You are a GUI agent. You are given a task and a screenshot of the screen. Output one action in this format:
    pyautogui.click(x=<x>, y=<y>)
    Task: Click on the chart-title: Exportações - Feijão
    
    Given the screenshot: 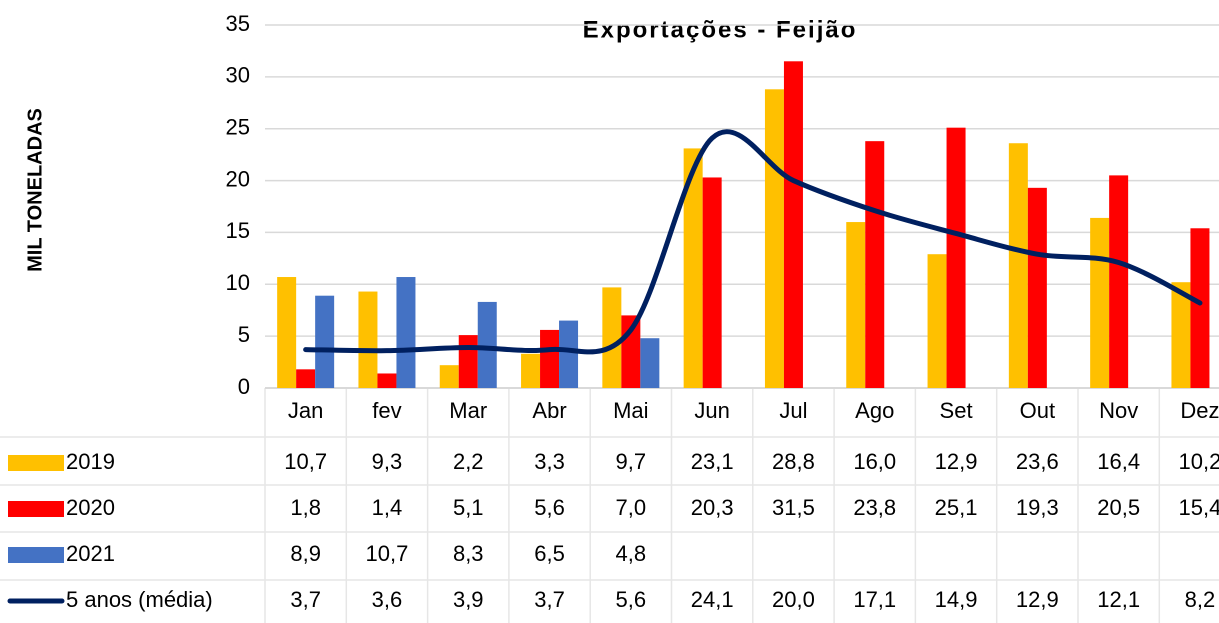 What is the action you would take?
    pyautogui.click(x=720, y=29)
    